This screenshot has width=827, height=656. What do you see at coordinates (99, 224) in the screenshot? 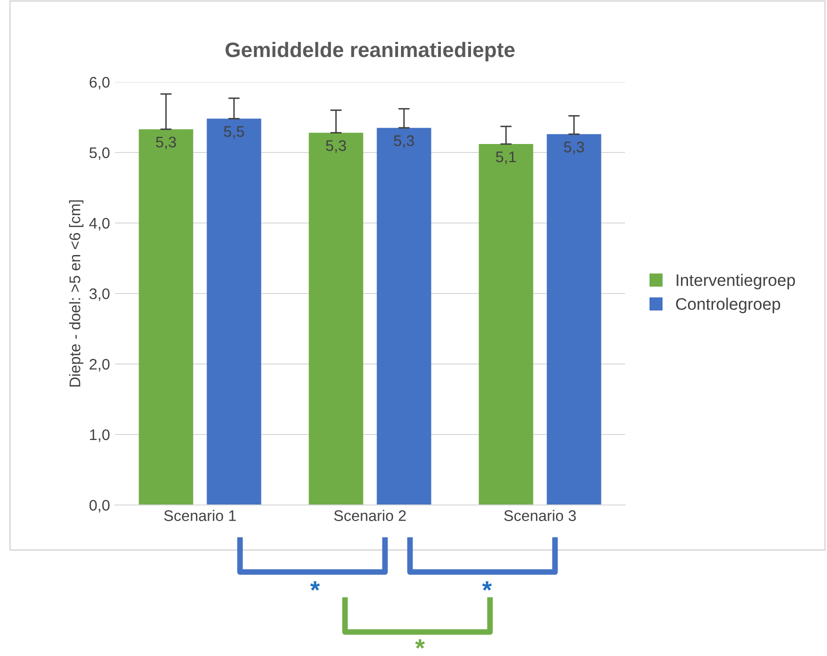
I see `y-tick-label: 4,0` at bounding box center [99, 224].